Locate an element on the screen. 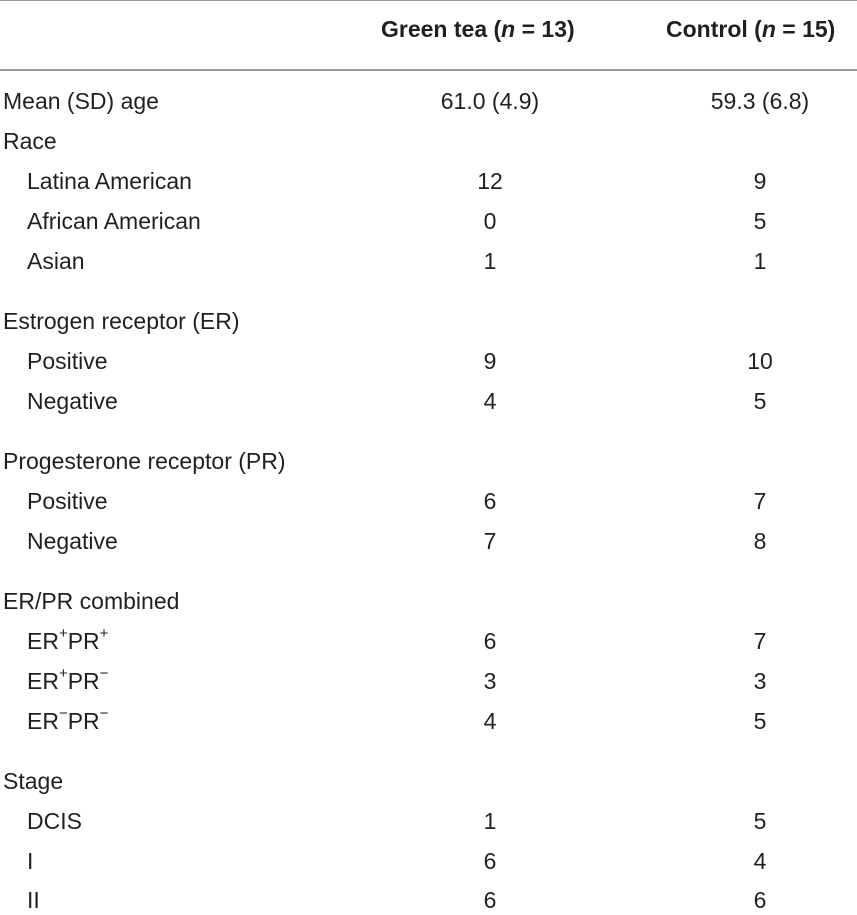  table-row: African American 0 5 is located at coordinates (428, 221).